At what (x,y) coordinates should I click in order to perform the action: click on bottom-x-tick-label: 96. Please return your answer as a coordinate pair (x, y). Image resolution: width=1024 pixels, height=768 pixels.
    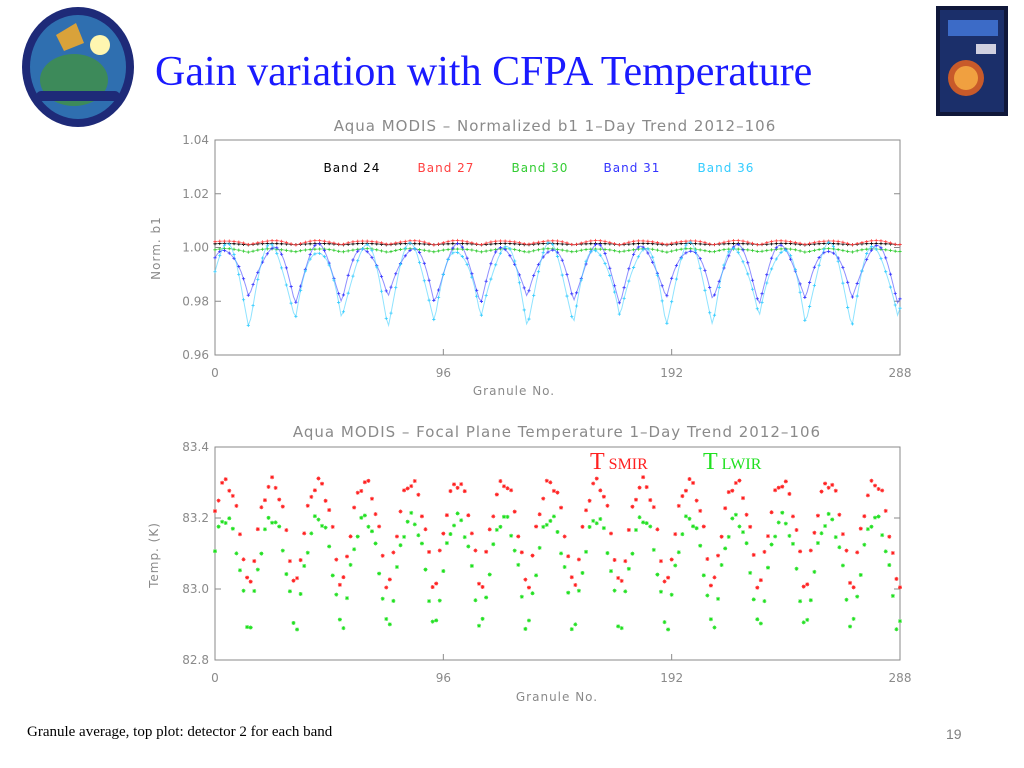
    Looking at the image, I should click on (443, 678).